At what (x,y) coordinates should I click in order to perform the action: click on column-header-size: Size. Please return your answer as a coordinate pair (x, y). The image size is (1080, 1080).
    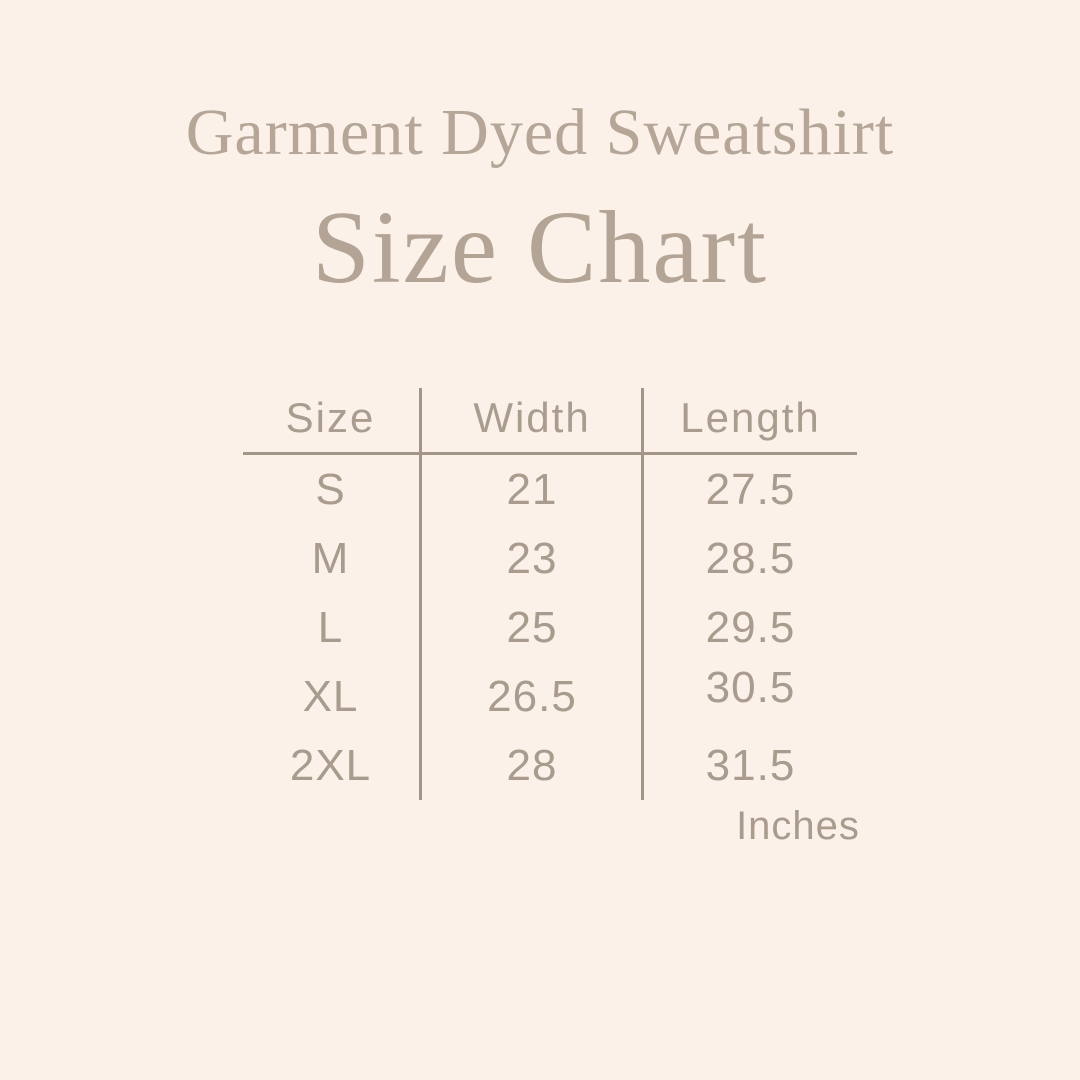
    Looking at the image, I should click on (330, 417).